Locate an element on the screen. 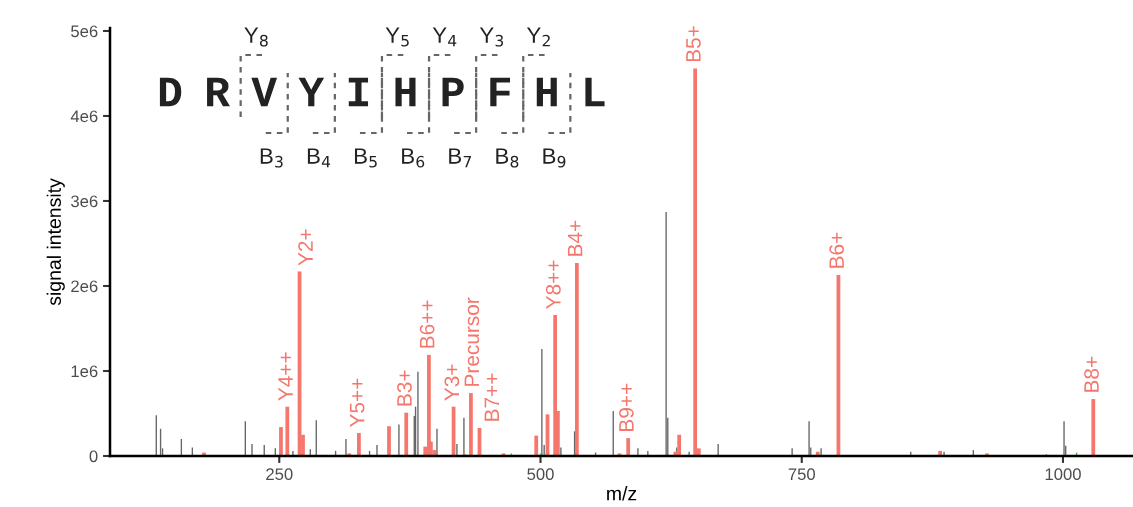 This screenshot has width=1133, height=507. y-tick-label: 4e6 is located at coordinates (84, 116).